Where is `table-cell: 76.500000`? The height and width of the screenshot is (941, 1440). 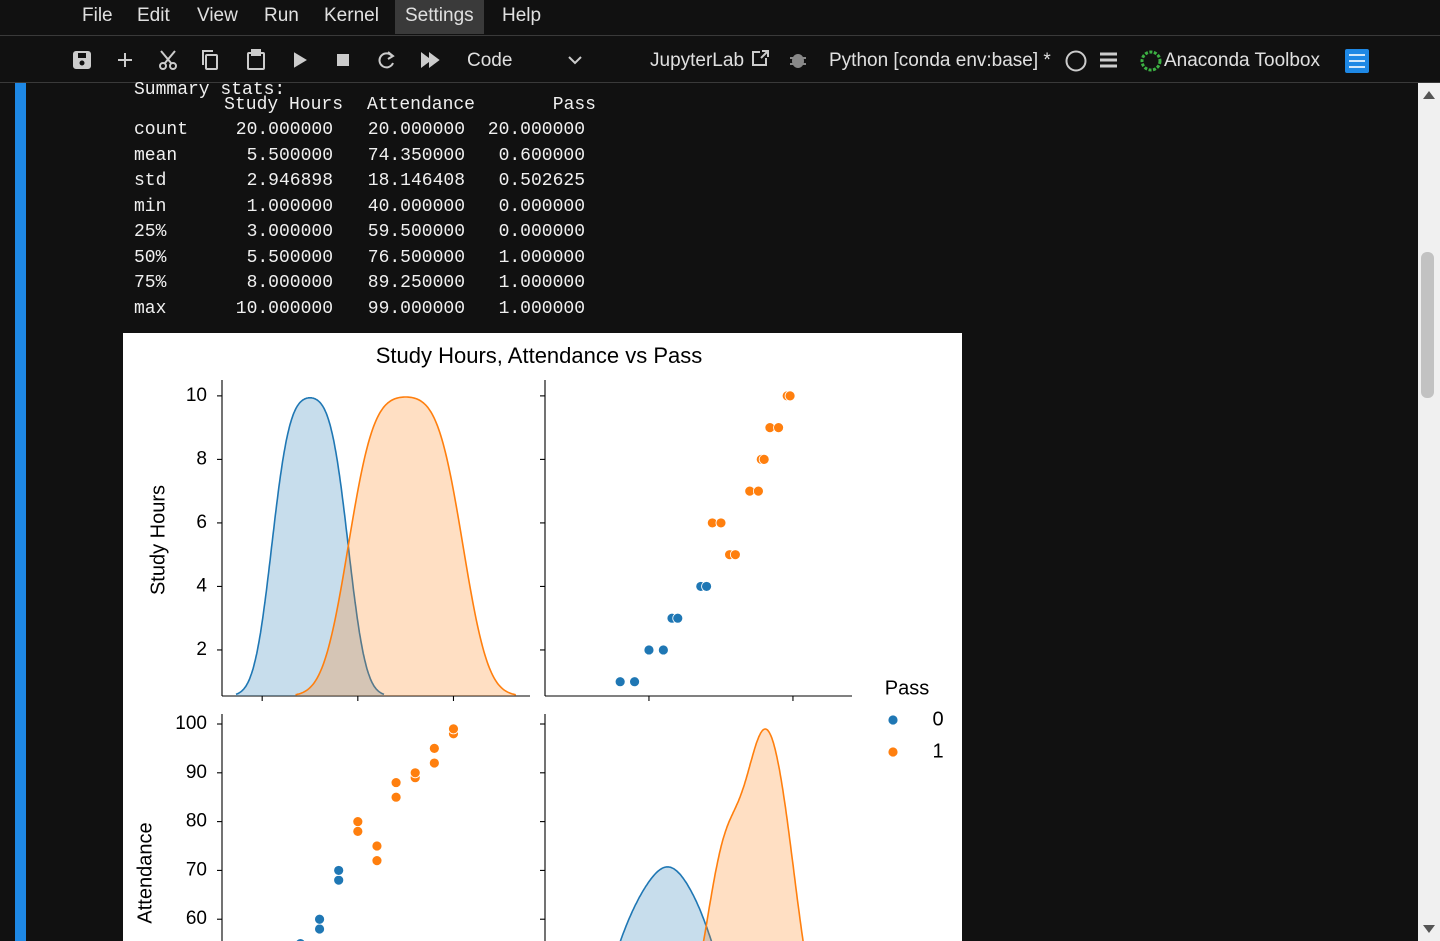
table-cell: 76.500000 is located at coordinates (416, 257).